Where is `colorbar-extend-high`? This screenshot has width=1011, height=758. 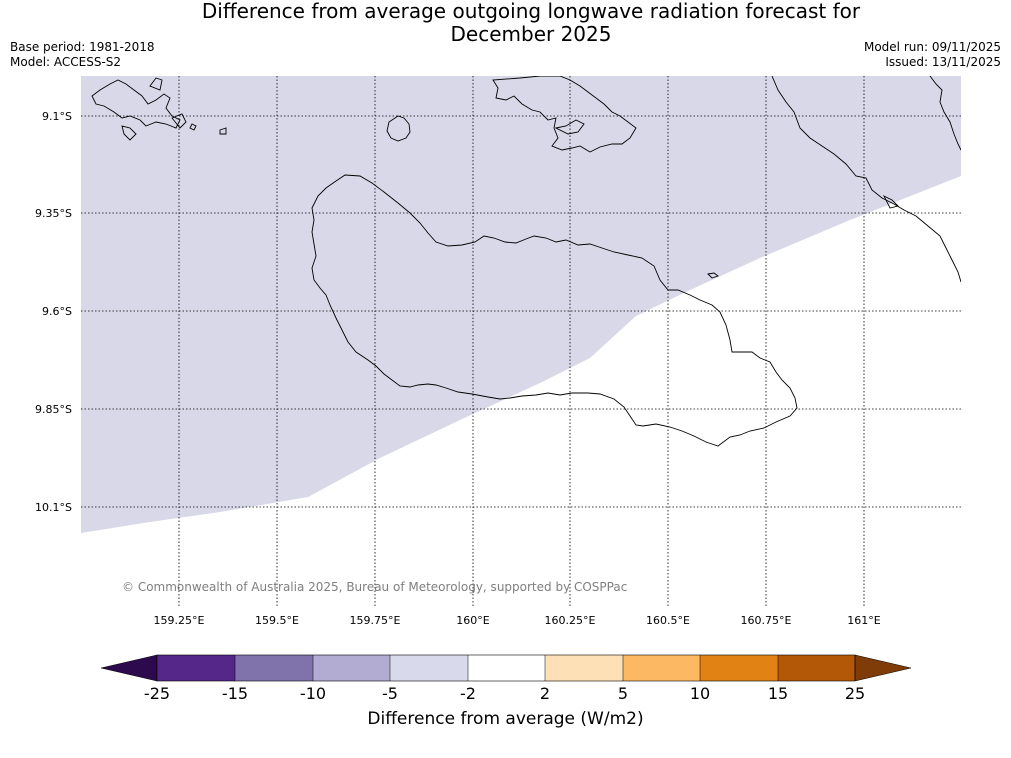 colorbar-extend-high is located at coordinates (883, 668).